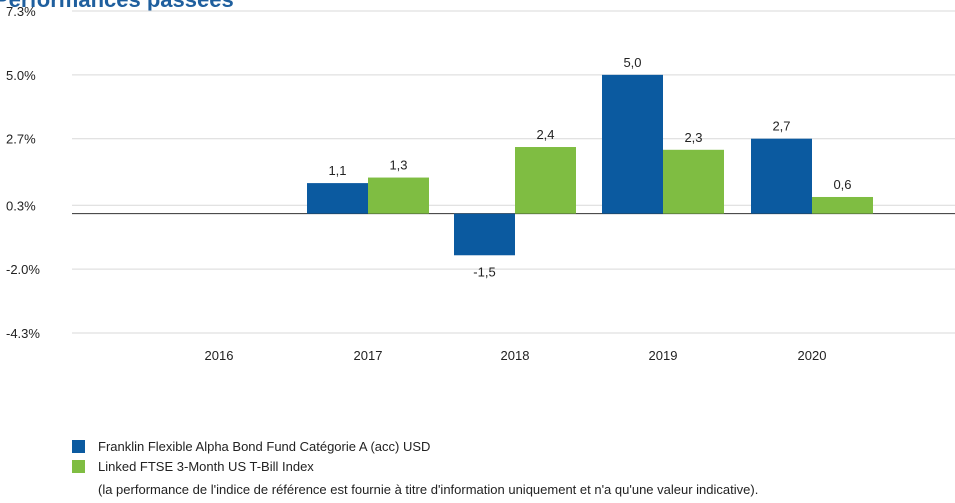 The width and height of the screenshot is (955, 503). Describe the element at coordinates (117, 6) in the screenshot. I see `chart-title: Performances passées` at that location.